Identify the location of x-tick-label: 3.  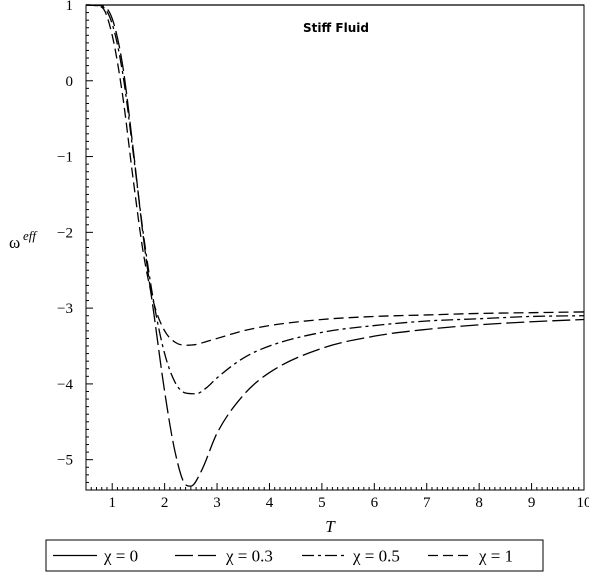
(217, 503).